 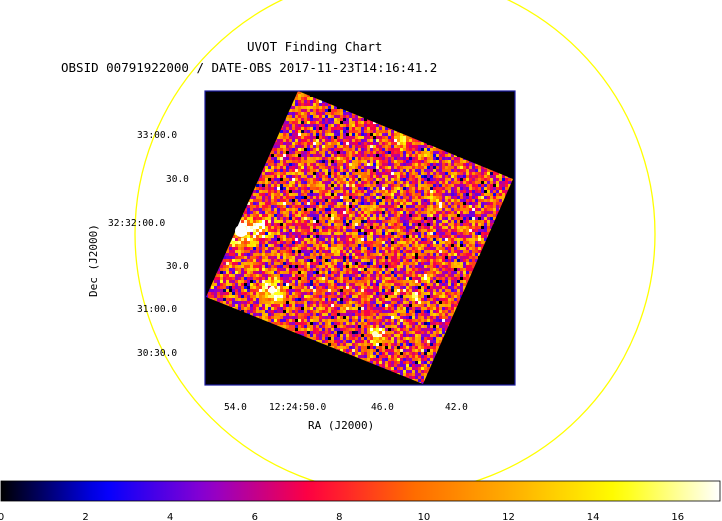 I want to click on x-tick-label: 54.0, so click(x=235, y=407).